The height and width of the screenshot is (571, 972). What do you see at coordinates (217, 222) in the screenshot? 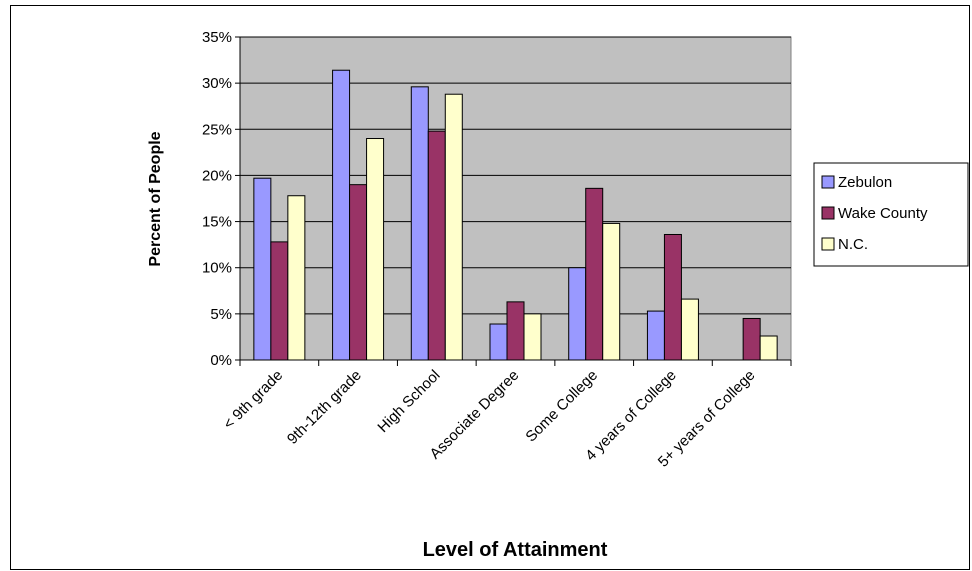
I see `y-tick-label: 15%` at bounding box center [217, 222].